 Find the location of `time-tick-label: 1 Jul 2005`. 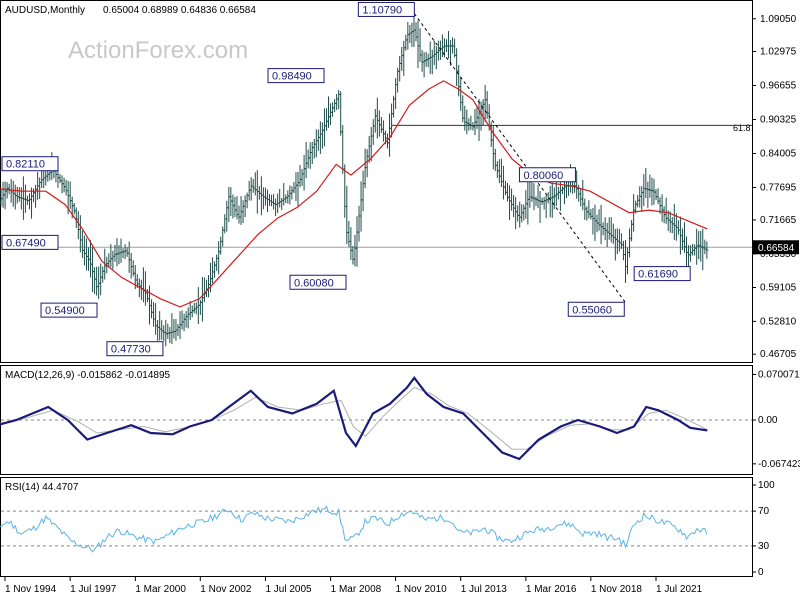

time-tick-label: 1 Jul 2005 is located at coordinates (288, 589).